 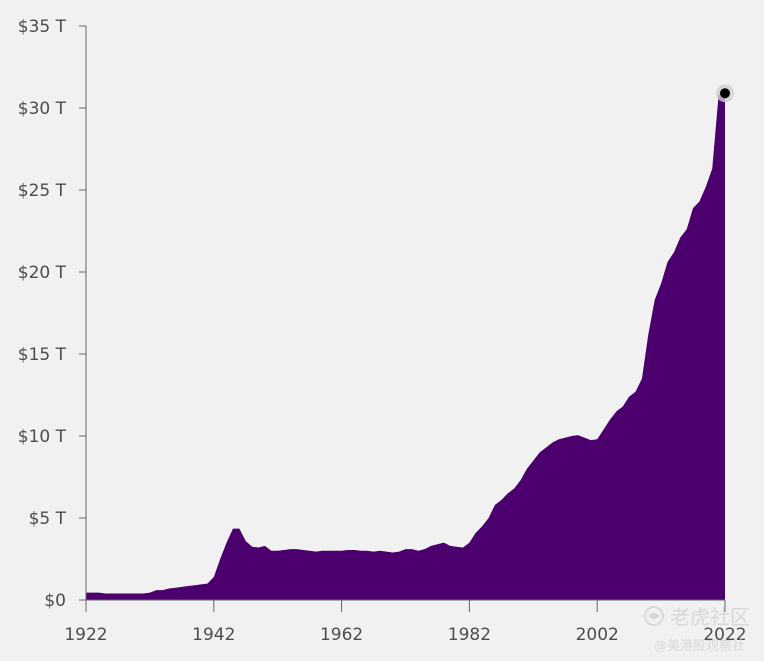 What do you see at coordinates (42, 109) in the screenshot?
I see `y-tick-label: $30 T` at bounding box center [42, 109].